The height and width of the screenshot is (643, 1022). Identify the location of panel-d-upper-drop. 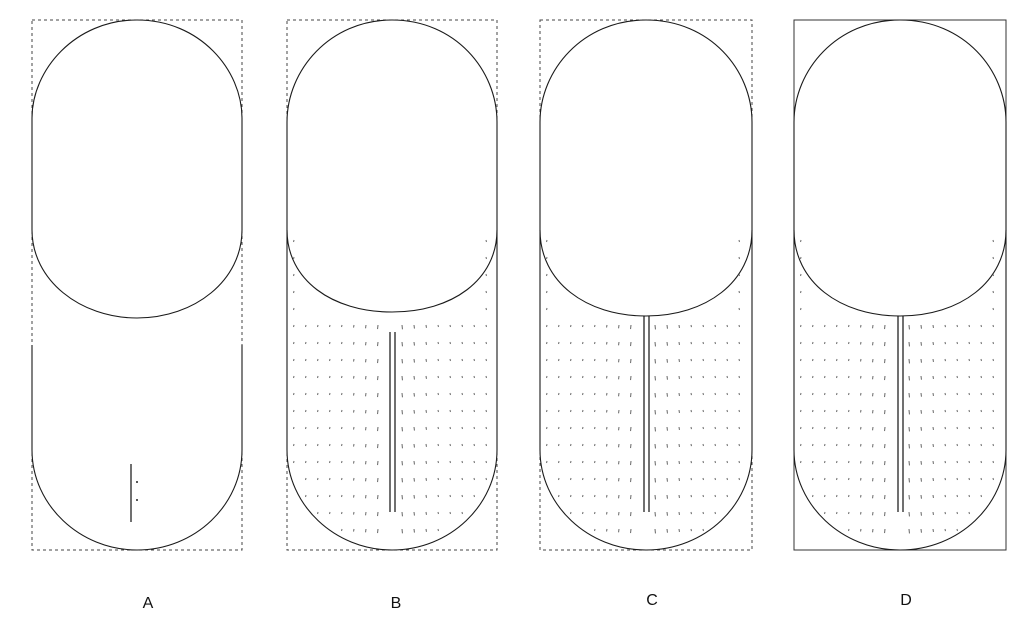
(900, 168).